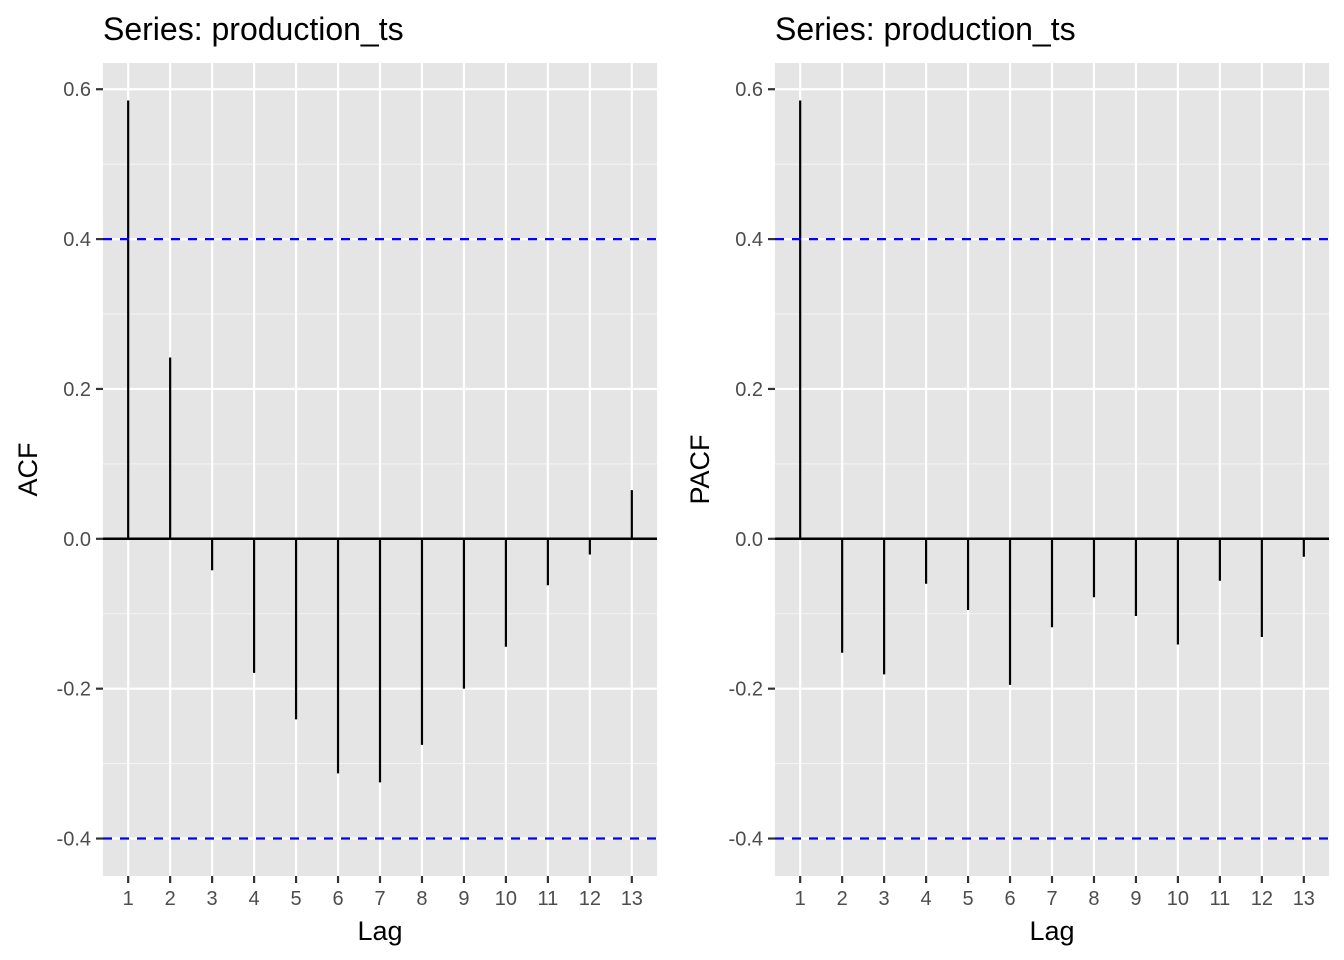 The image size is (1344, 960). What do you see at coordinates (28, 470) in the screenshot?
I see `y-axis-title: ACF` at bounding box center [28, 470].